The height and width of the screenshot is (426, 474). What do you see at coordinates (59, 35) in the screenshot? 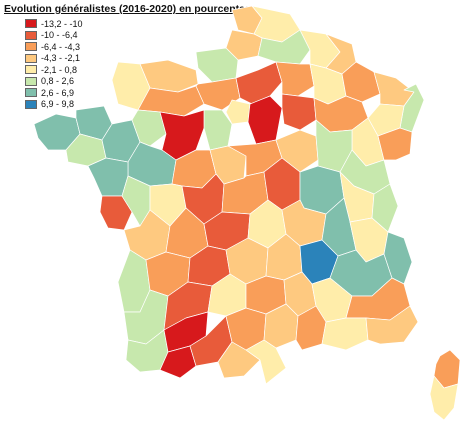
I see `legend-label: -10 - -6,4` at bounding box center [59, 35].